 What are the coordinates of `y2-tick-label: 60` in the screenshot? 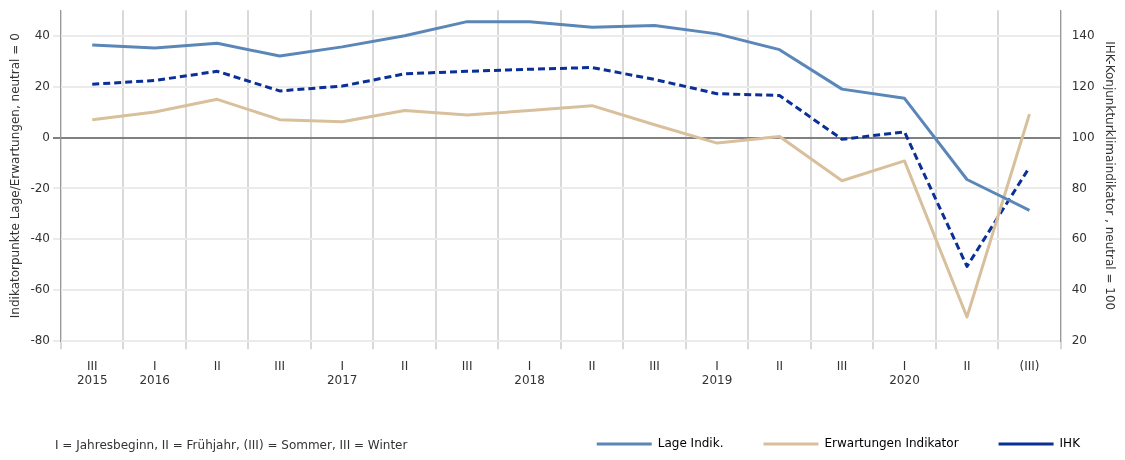 It's located at (1079, 238).